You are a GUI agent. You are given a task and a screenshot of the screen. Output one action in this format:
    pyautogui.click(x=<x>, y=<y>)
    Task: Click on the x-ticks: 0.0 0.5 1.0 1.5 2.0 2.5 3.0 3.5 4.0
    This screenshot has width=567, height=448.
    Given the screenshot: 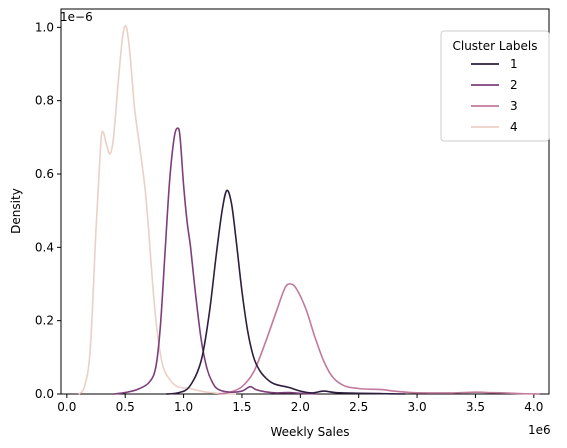 What is the action you would take?
    pyautogui.click(x=300, y=404)
    